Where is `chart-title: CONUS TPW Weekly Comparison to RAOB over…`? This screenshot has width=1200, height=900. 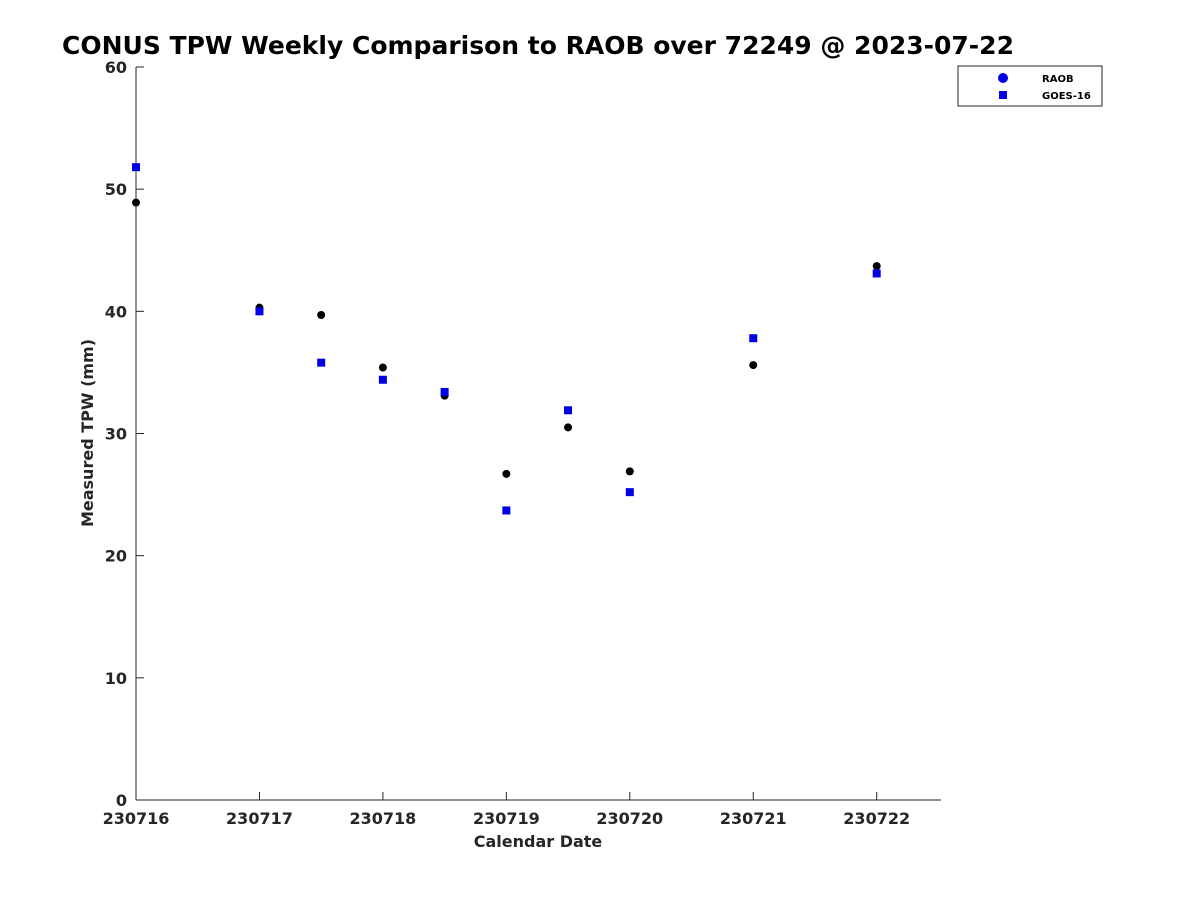
chart-title: CONUS TPW Weekly Comparison to RAOB over… is located at coordinates (538, 45).